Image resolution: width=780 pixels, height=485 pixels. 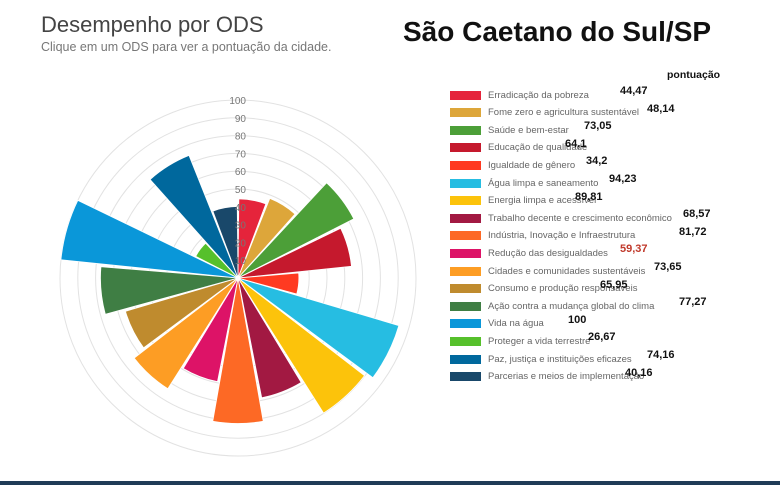 I want to click on score-value-ods-12: 65,95, so click(x=614, y=284).